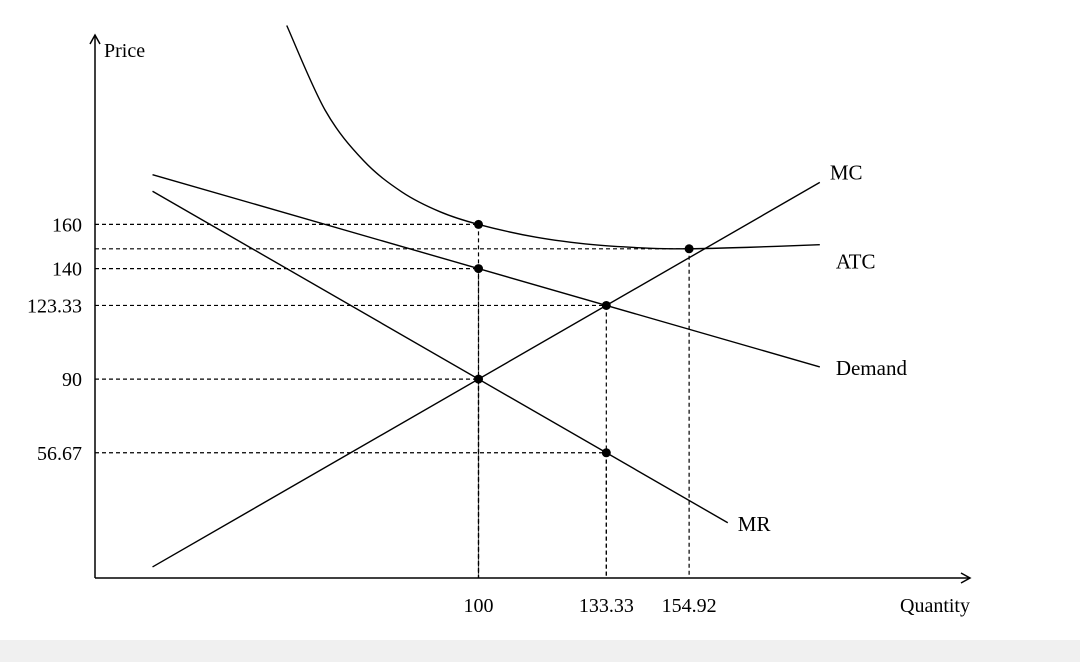 This screenshot has width=1080, height=662. What do you see at coordinates (59, 454) in the screenshot?
I see `y-tick-label: 56.67` at bounding box center [59, 454].